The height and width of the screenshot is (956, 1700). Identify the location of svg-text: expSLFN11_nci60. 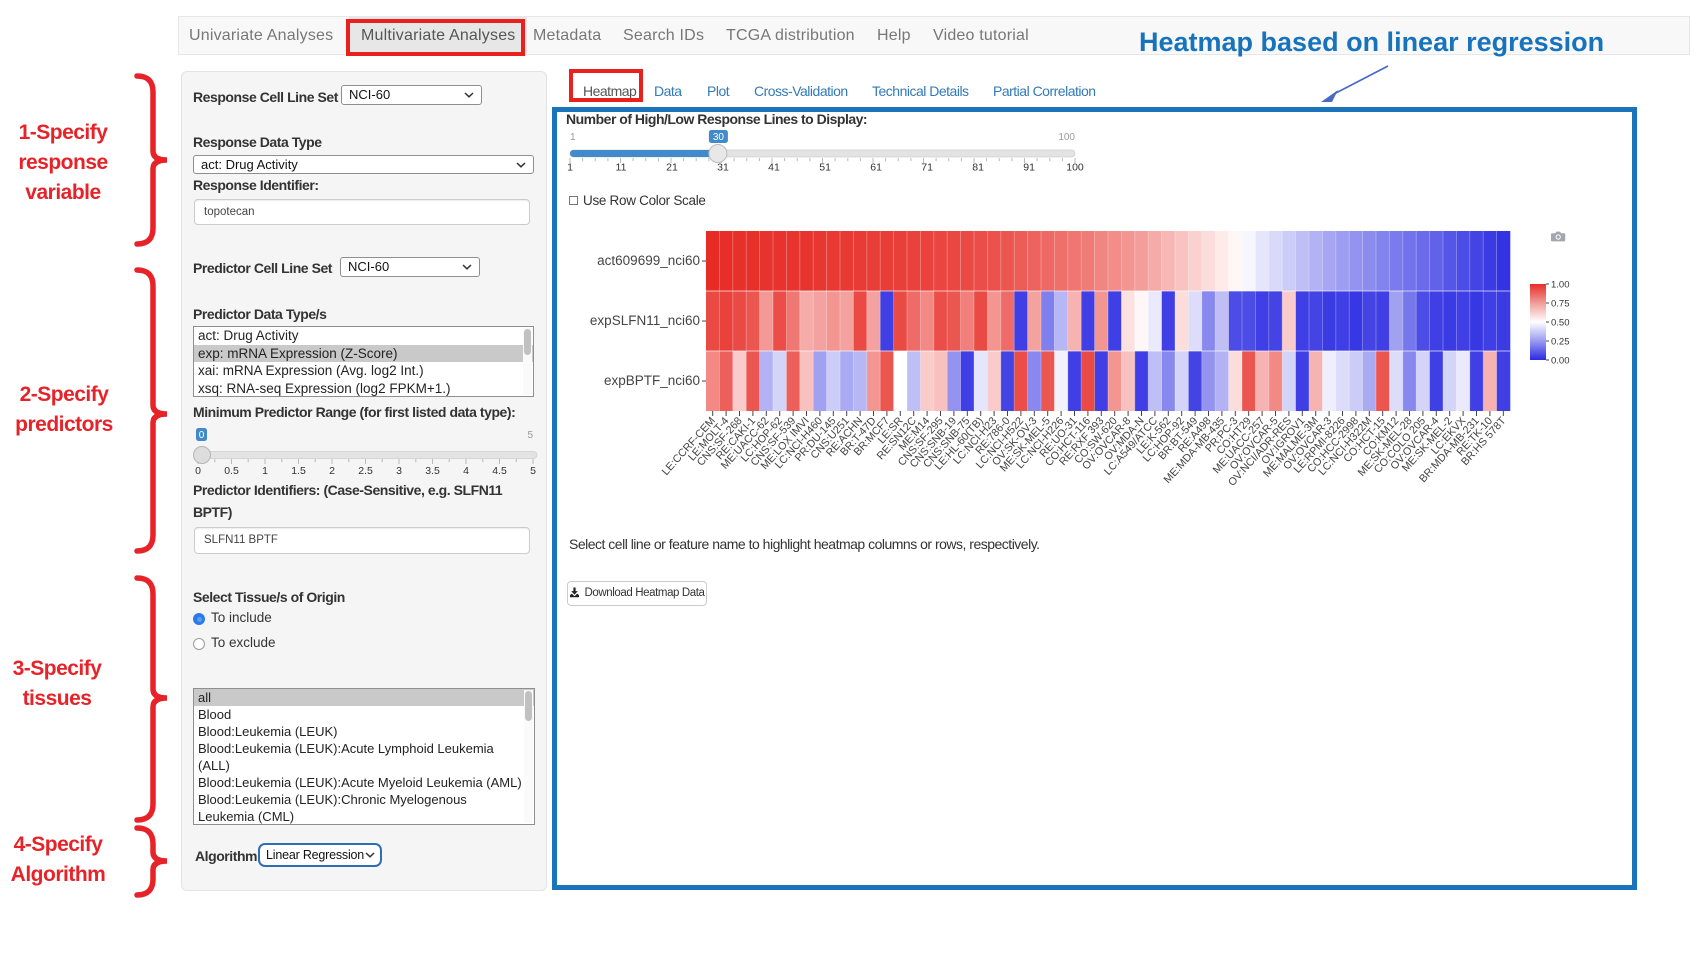
(645, 320).